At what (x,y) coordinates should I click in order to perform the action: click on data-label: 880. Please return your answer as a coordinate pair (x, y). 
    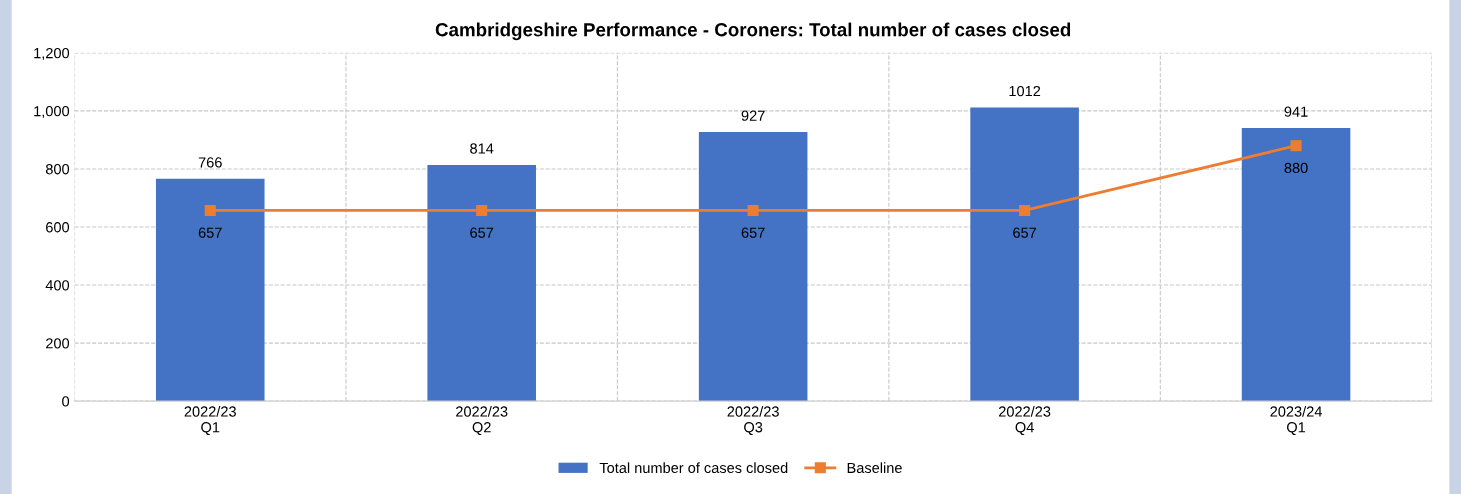
    Looking at the image, I should click on (1296, 168).